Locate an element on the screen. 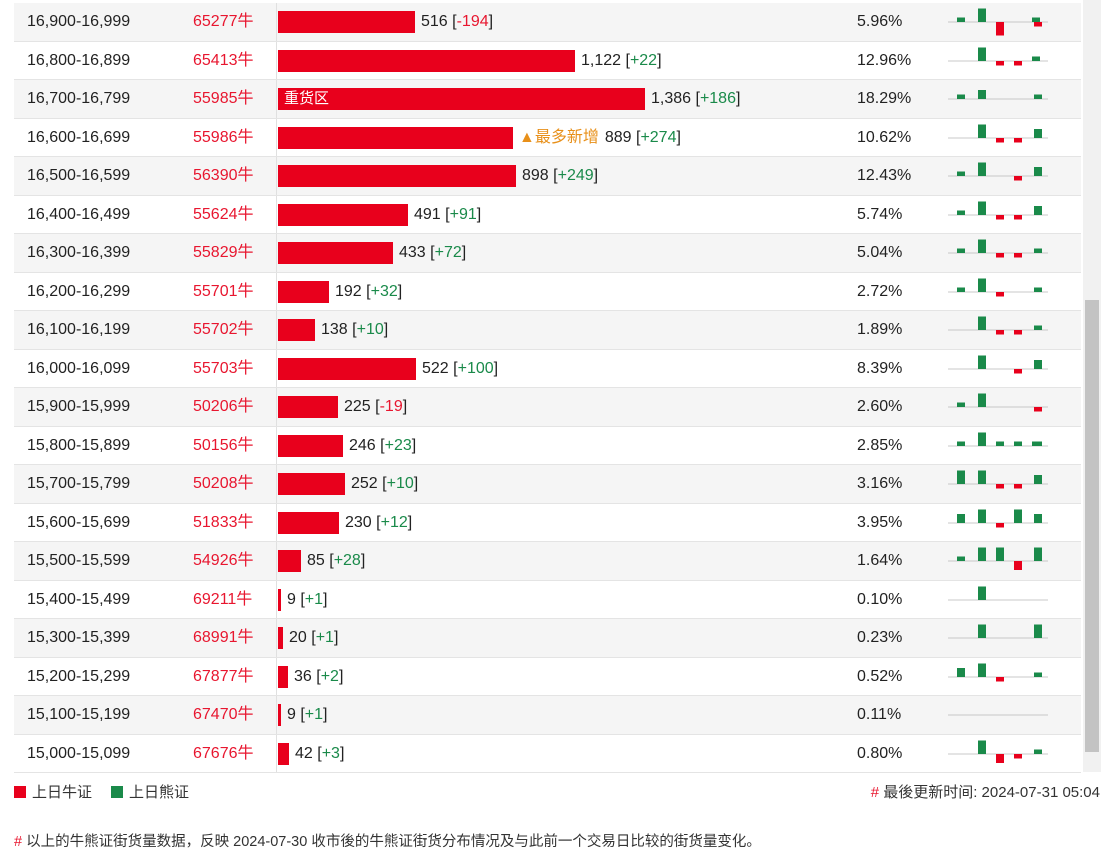 The width and height of the screenshot is (1104, 857). scrollbar-thumb is located at coordinates (1092, 526).